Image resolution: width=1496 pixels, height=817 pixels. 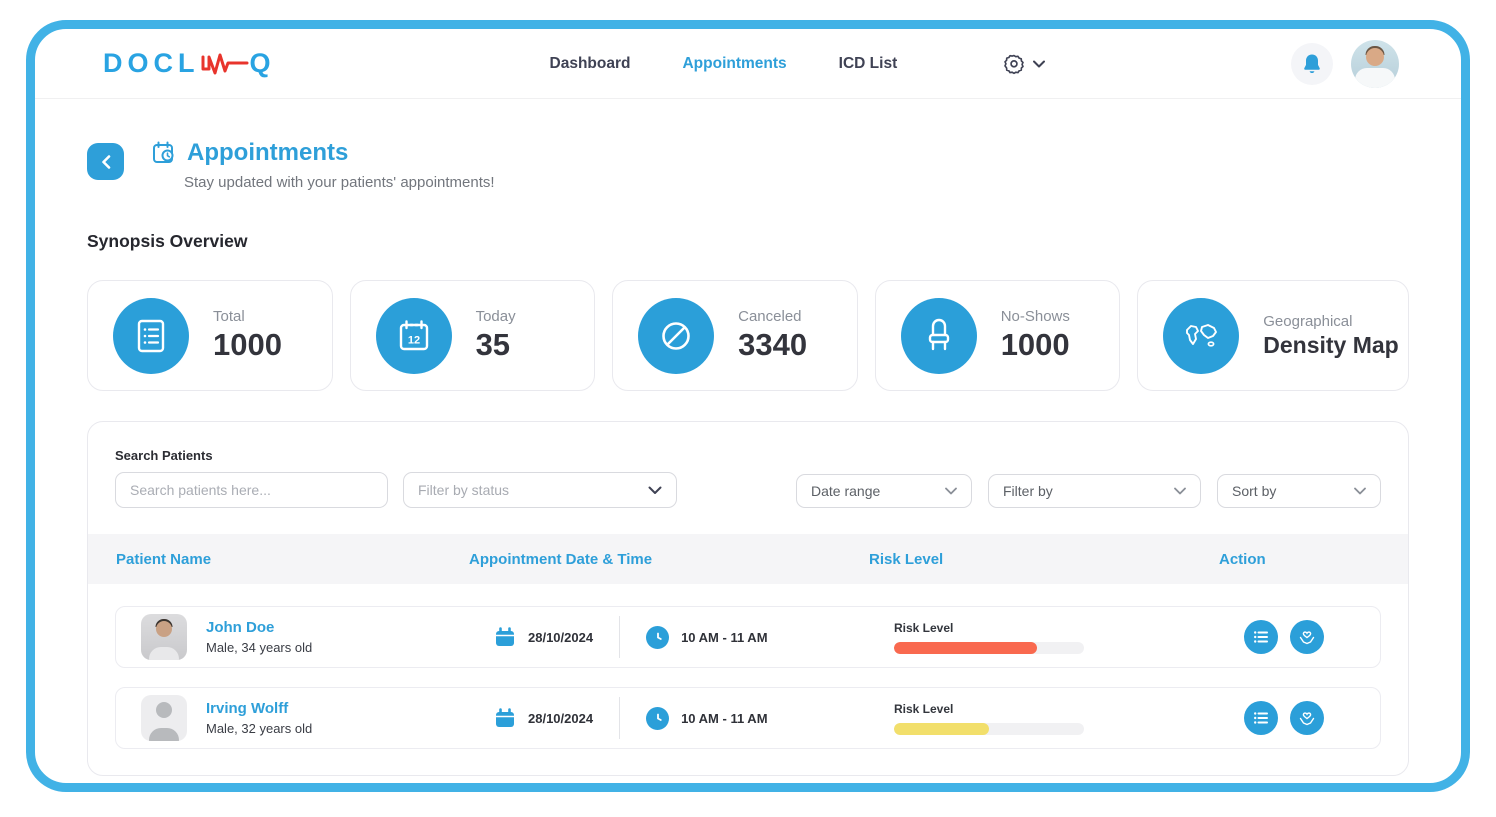 I want to click on stat-card-today: 12 Today 35, so click(x=472, y=335).